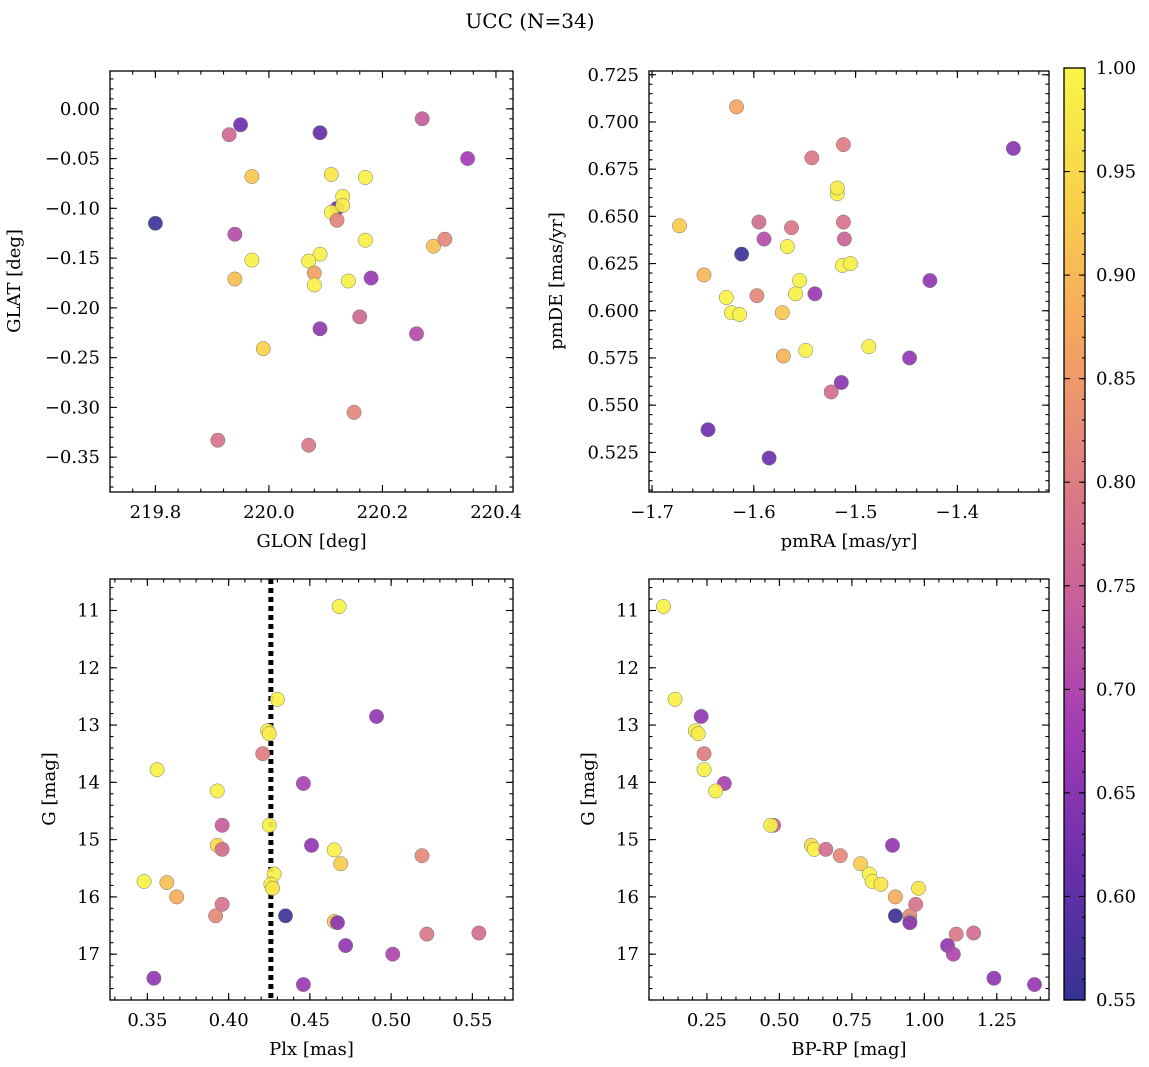 This screenshot has height=1067, width=1149. I want to click on y-tick-label: 17, so click(88, 954).